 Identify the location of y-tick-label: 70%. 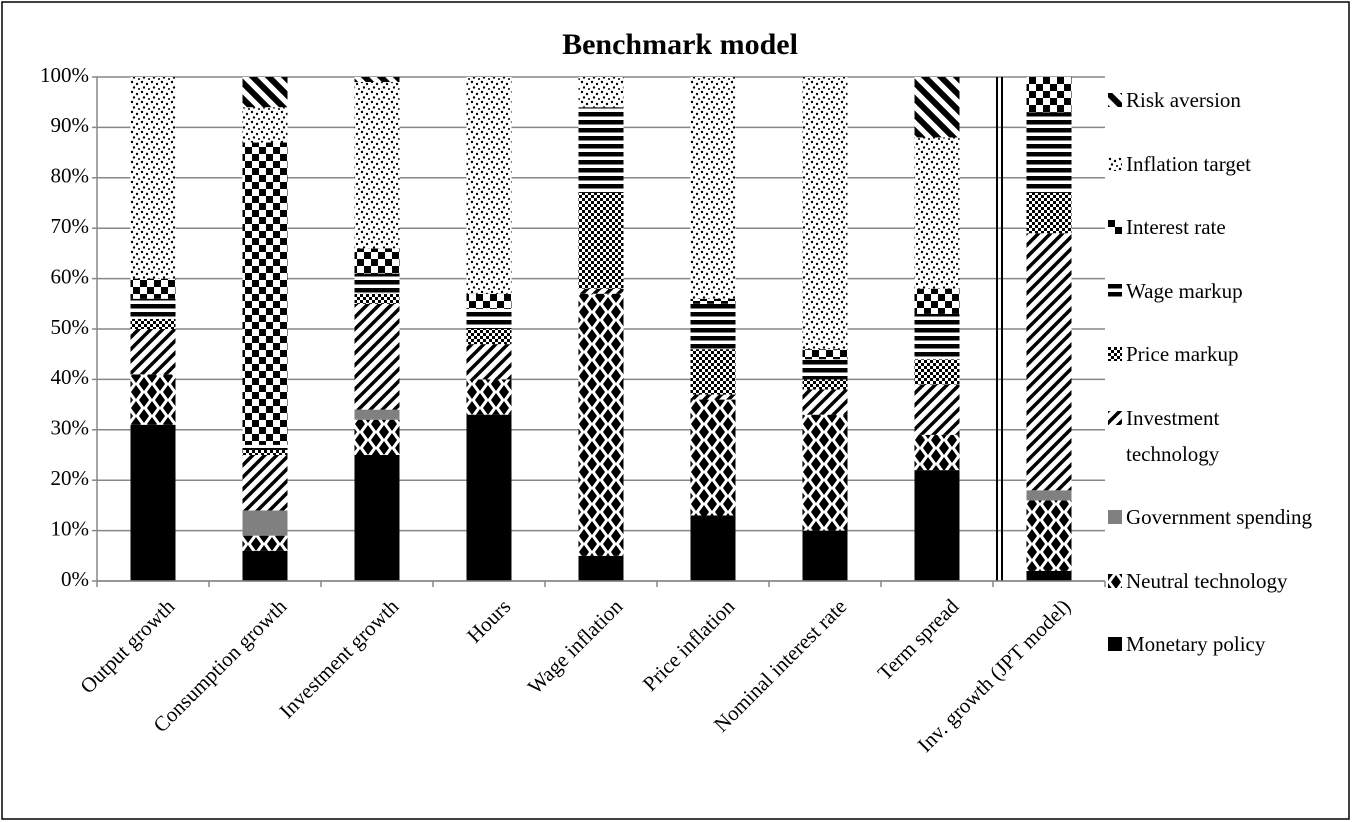
(70, 226).